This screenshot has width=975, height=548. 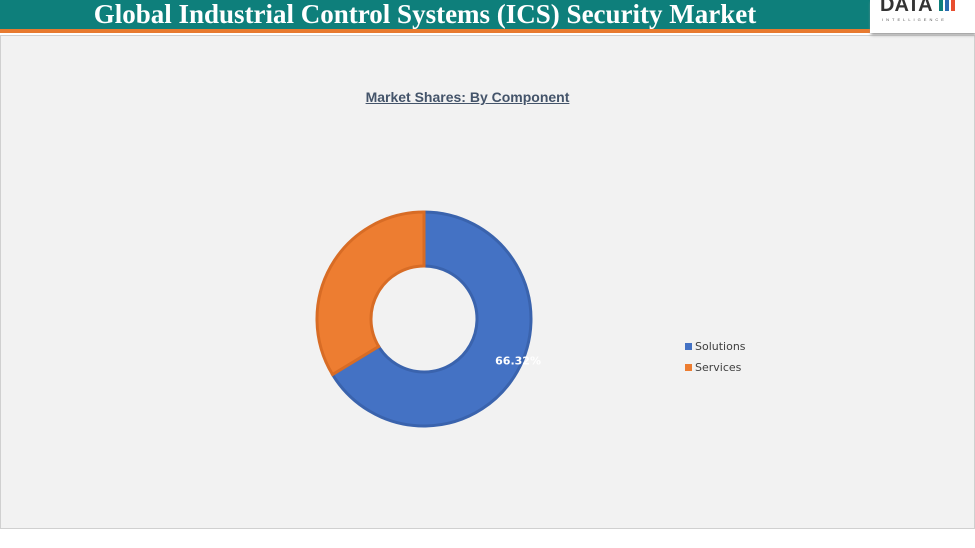 I want to click on legend-label: Services, so click(x=718, y=367).